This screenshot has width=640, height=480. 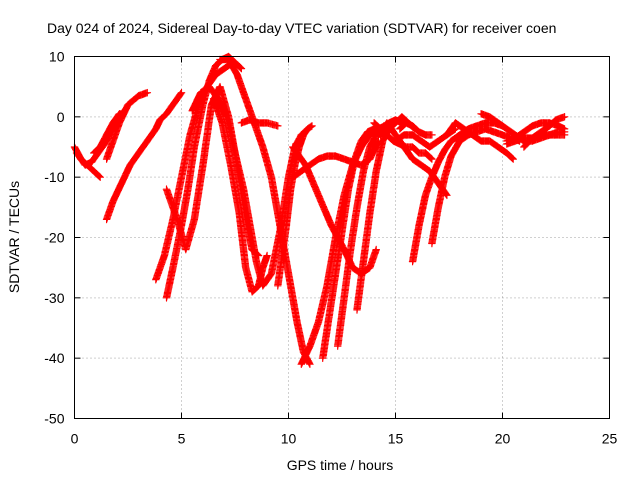 What do you see at coordinates (476, 186) in the screenshot?
I see `data-series-s25` at bounding box center [476, 186].